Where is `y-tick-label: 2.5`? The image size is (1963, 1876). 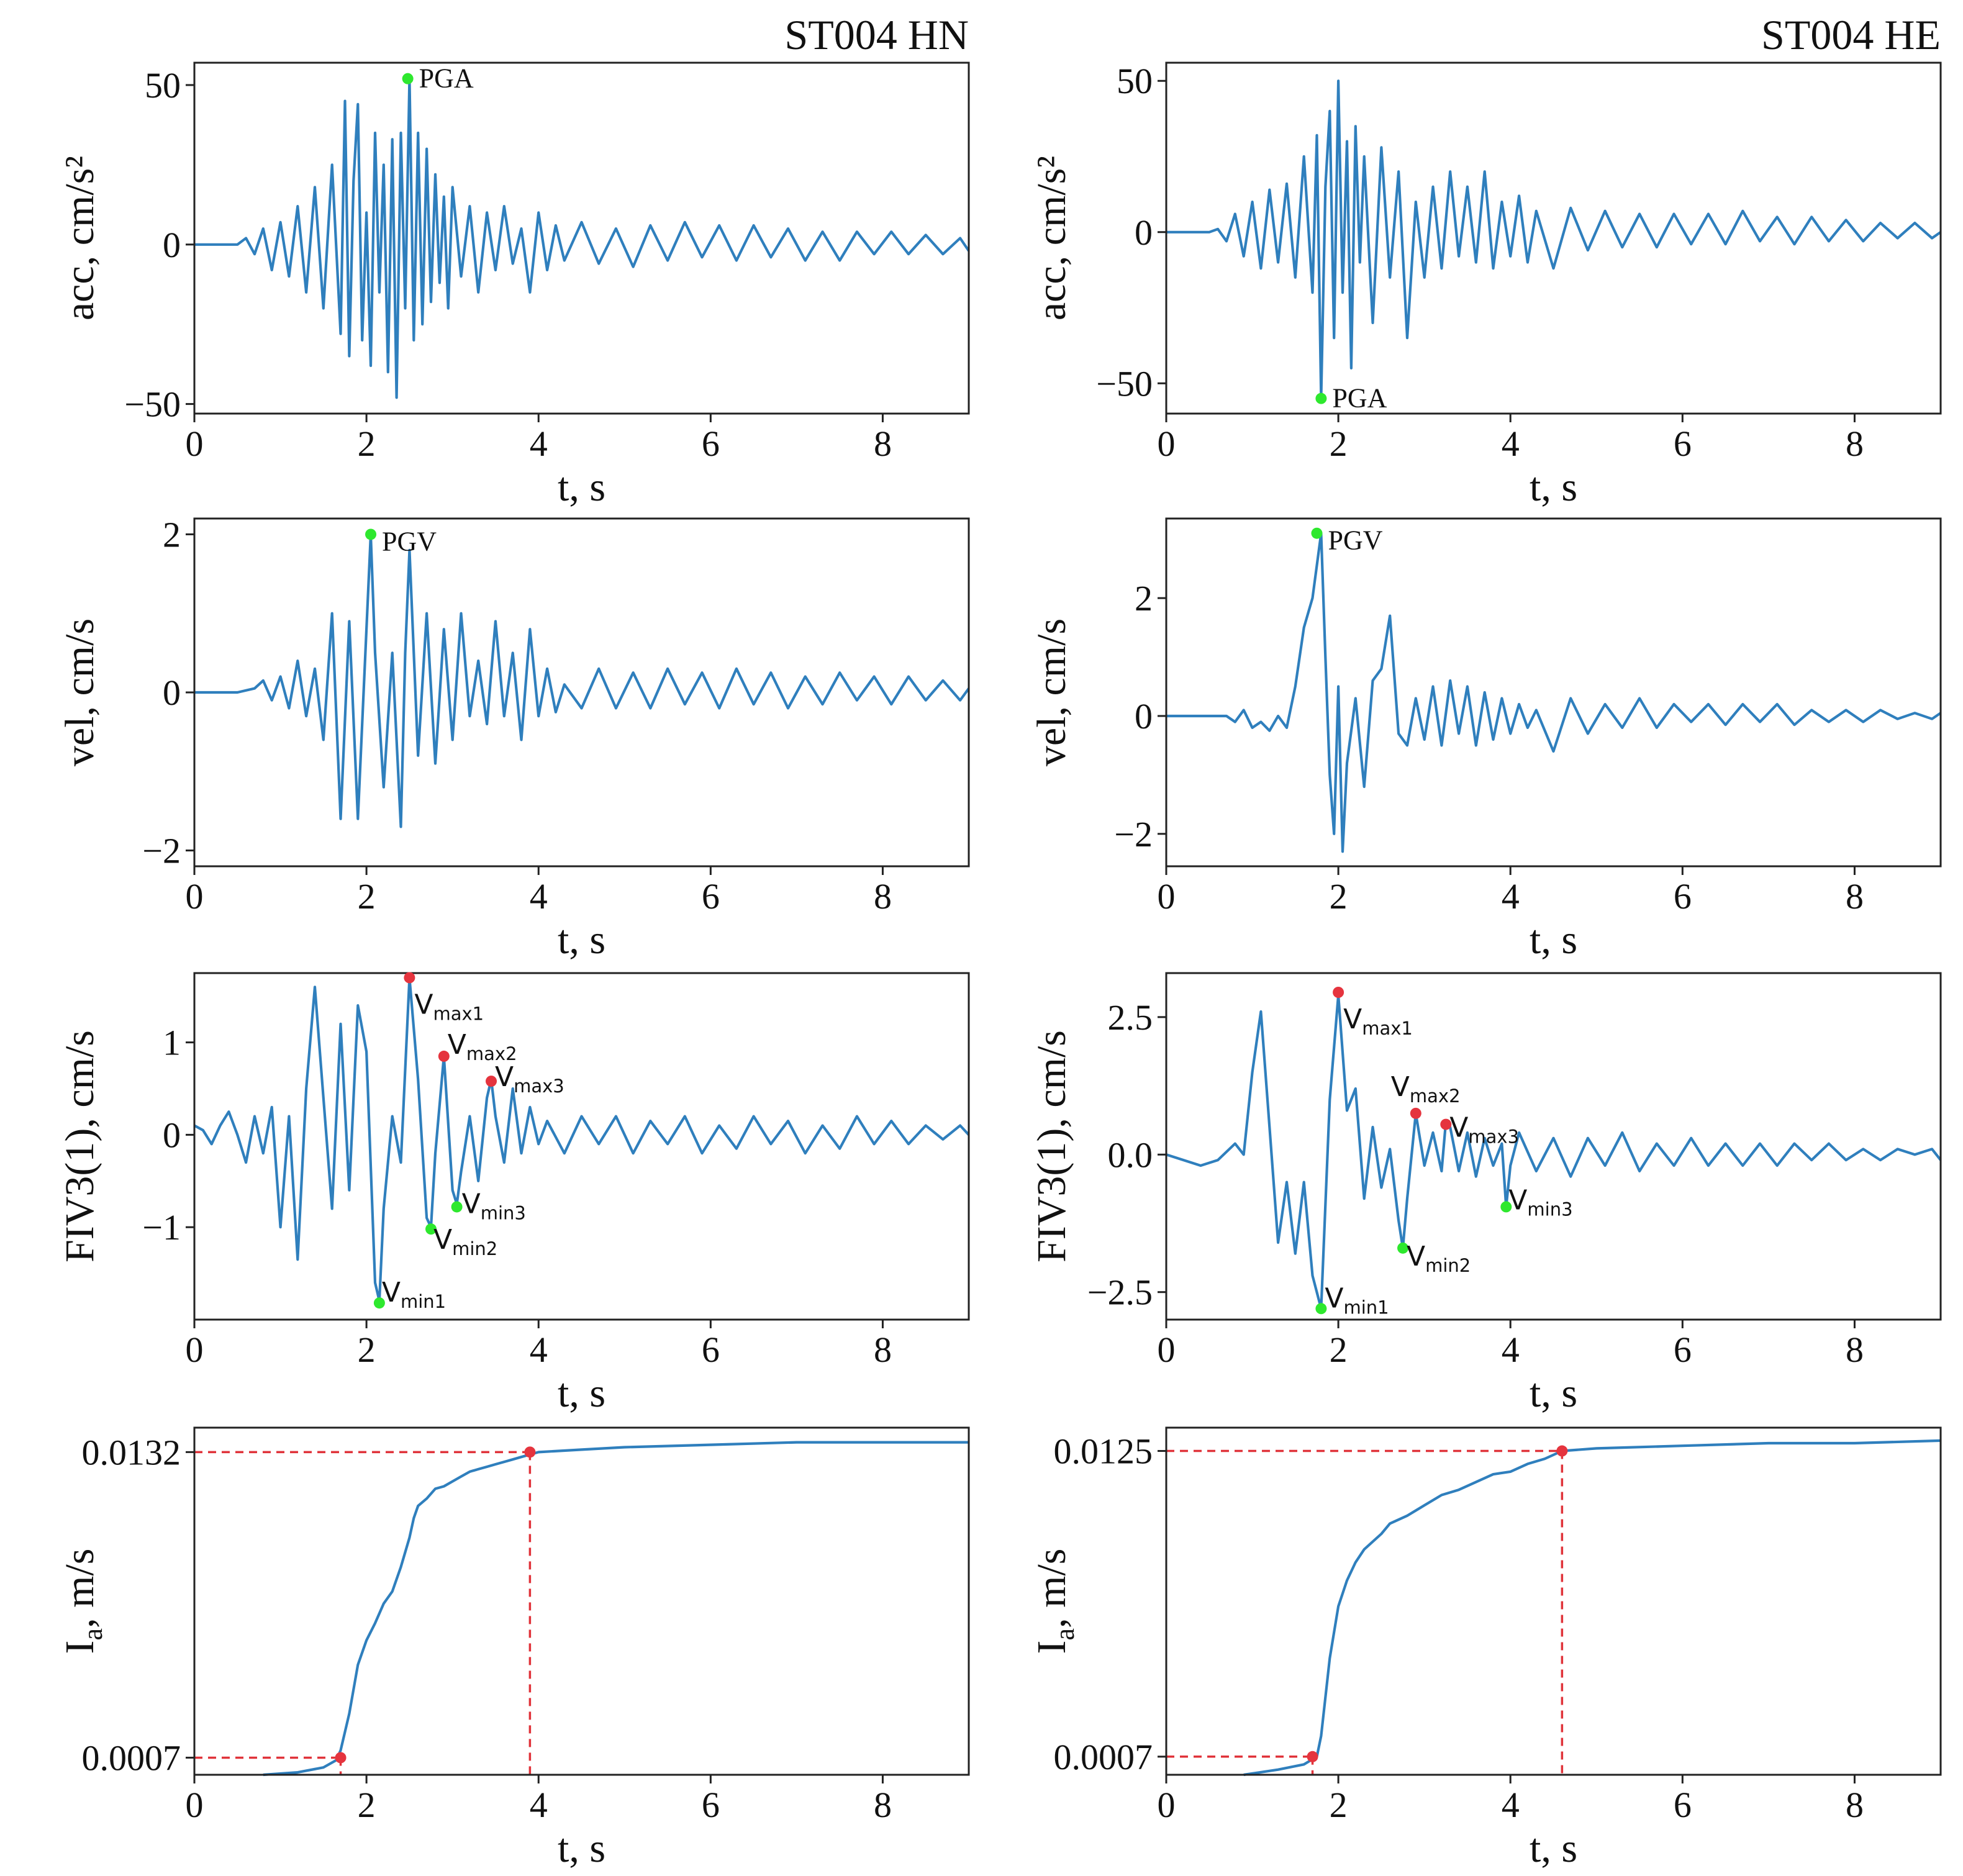
y-tick-label: 2.5 is located at coordinates (1130, 1017).